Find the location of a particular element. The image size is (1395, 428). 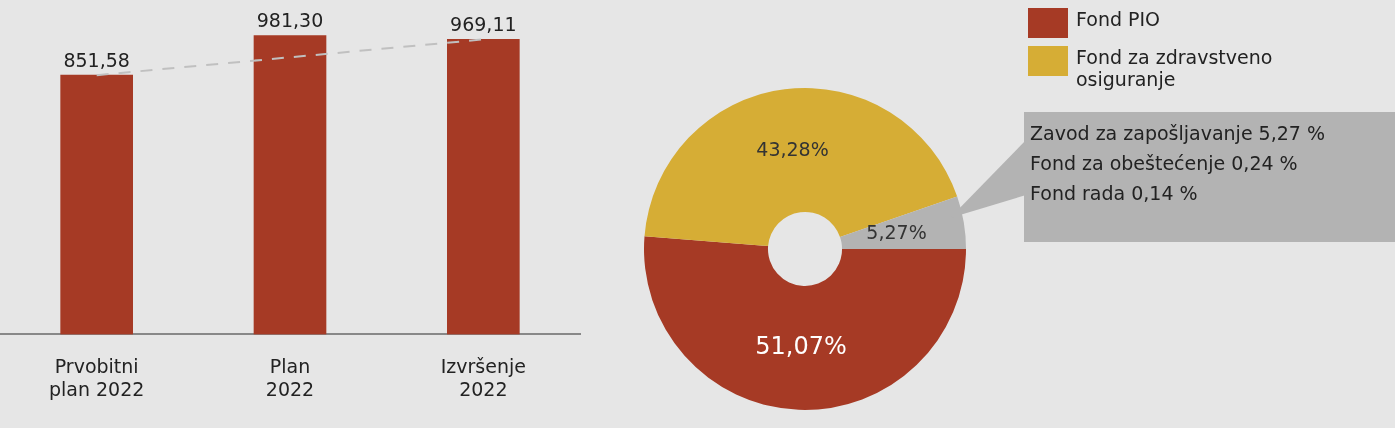

data-label: 5,27% is located at coordinates (896, 231).